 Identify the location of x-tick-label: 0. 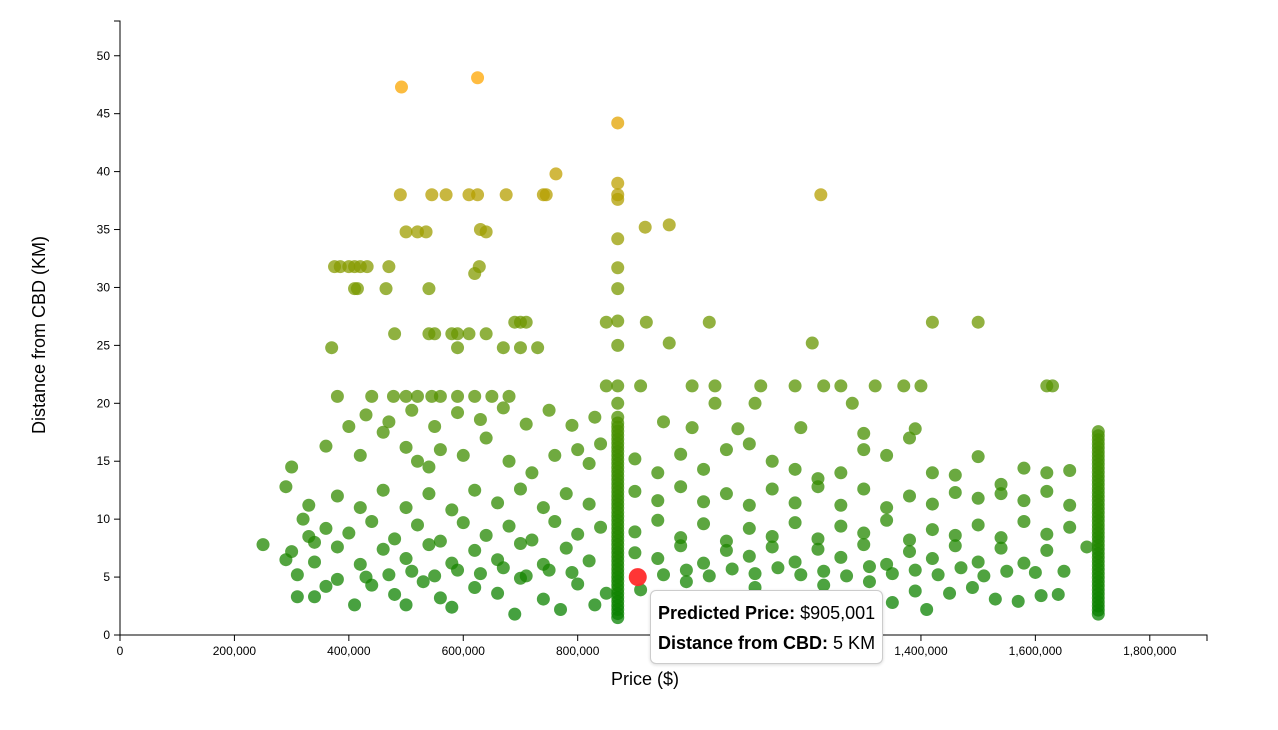
(120, 651).